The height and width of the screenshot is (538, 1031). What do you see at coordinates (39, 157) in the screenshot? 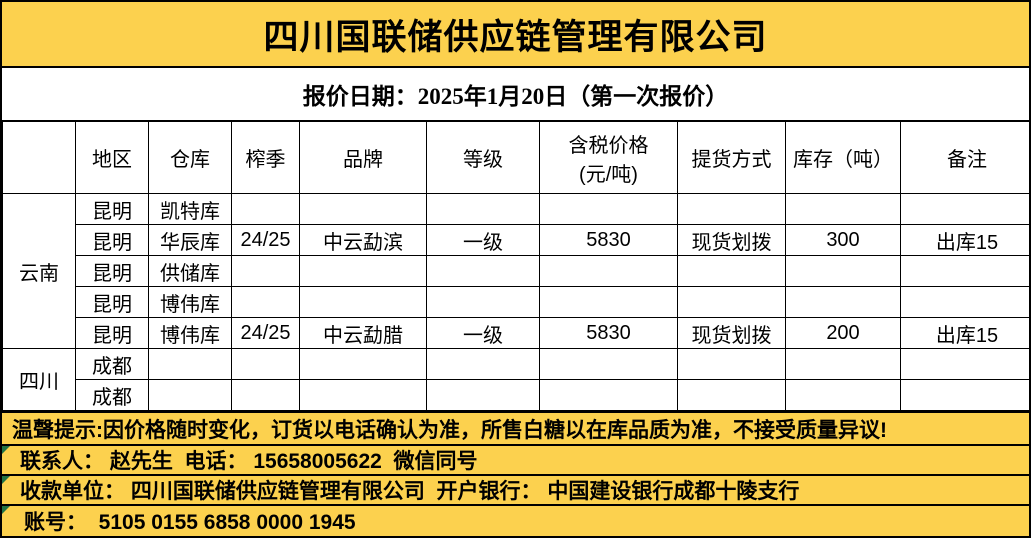
I see `header-corner` at bounding box center [39, 157].